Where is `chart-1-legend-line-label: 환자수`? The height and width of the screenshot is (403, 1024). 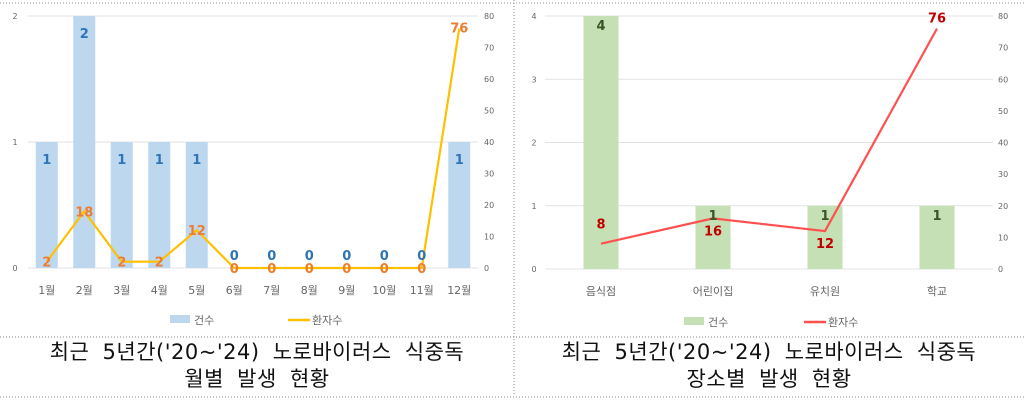
chart-1-legend-line-label: 환자수 is located at coordinates (327, 320).